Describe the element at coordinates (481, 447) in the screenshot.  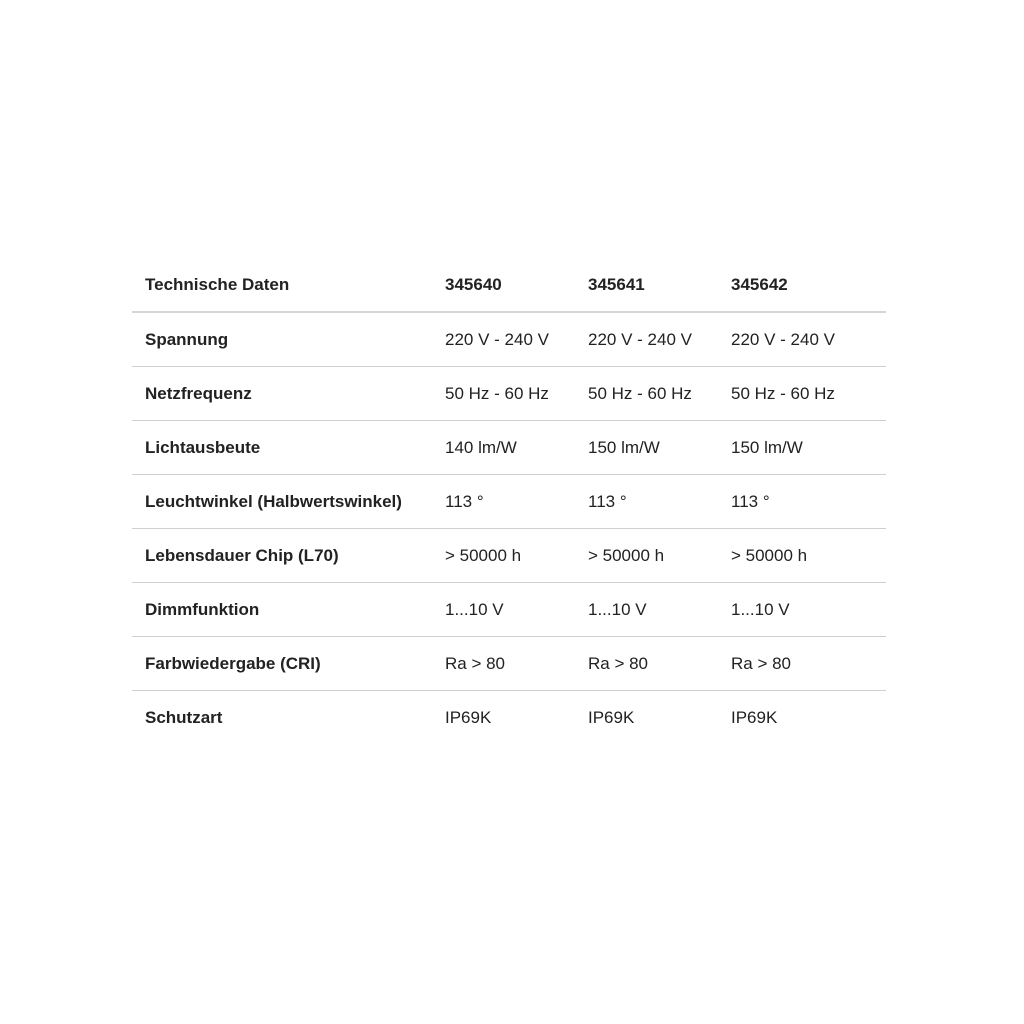
I see `cell-value: 140 lm/W` at that location.